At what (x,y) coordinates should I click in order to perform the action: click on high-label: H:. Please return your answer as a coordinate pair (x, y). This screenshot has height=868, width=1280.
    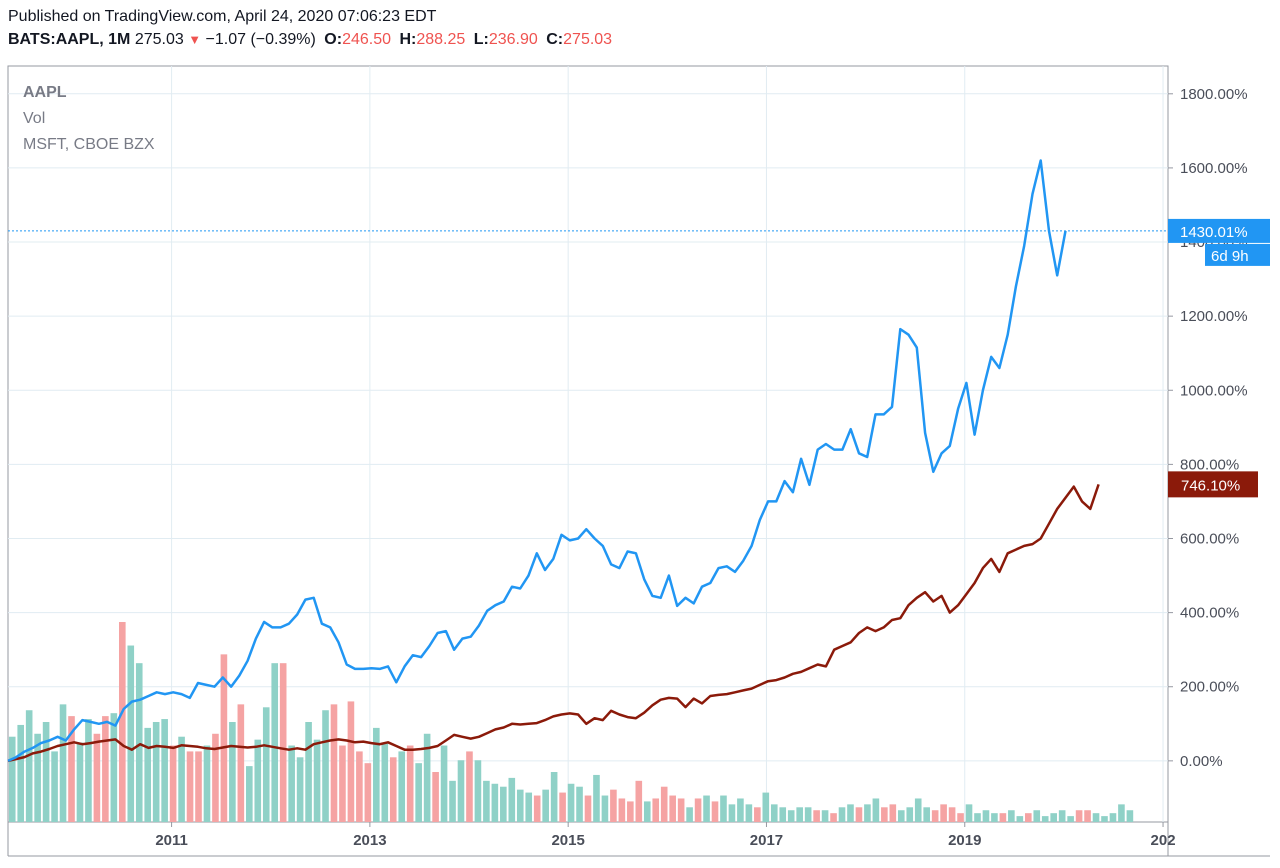
    Looking at the image, I should click on (408, 39).